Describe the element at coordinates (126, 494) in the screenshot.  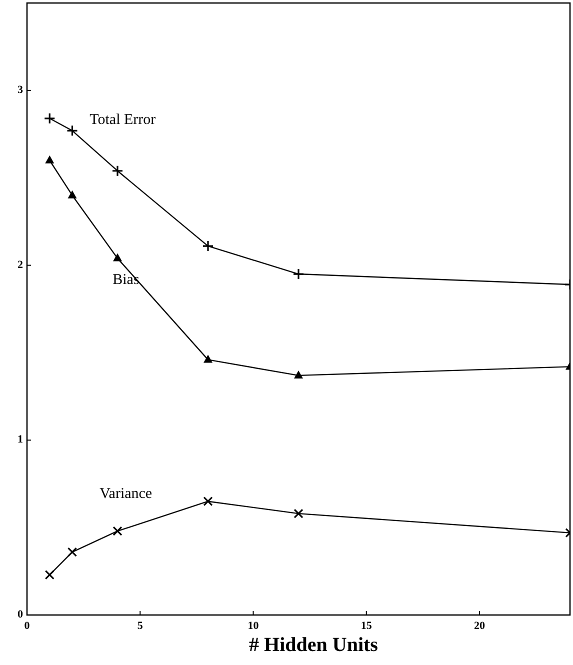
I see `series-label: Variance` at that location.